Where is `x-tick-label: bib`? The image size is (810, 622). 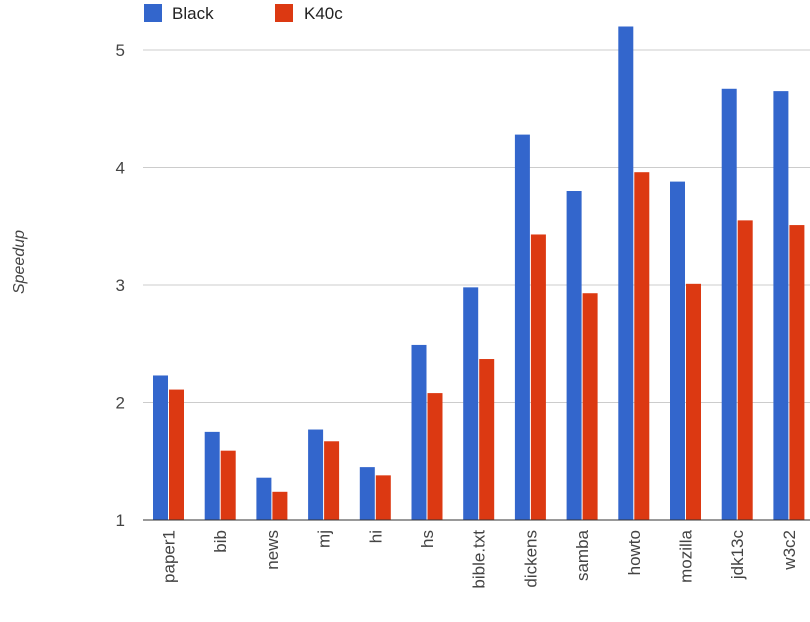 x-tick-label: bib is located at coordinates (220, 541).